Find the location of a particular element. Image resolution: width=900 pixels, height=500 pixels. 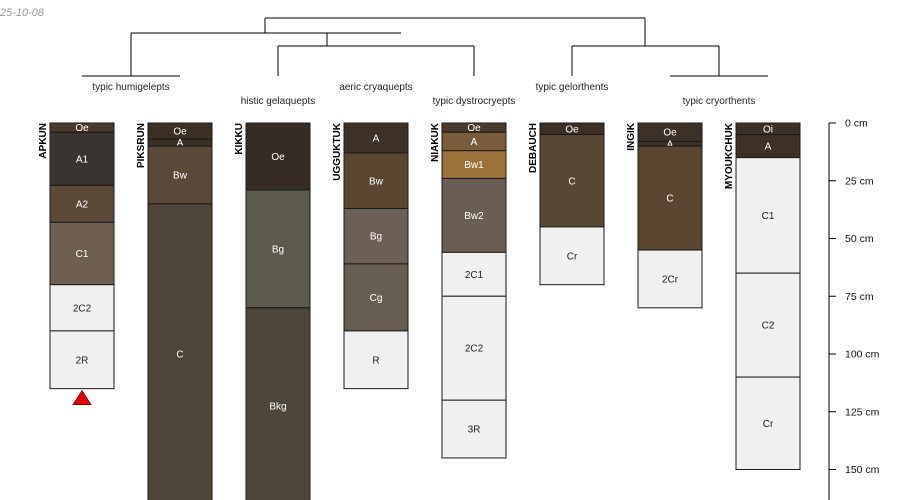

horizon-label: A1 is located at coordinates (82, 159).